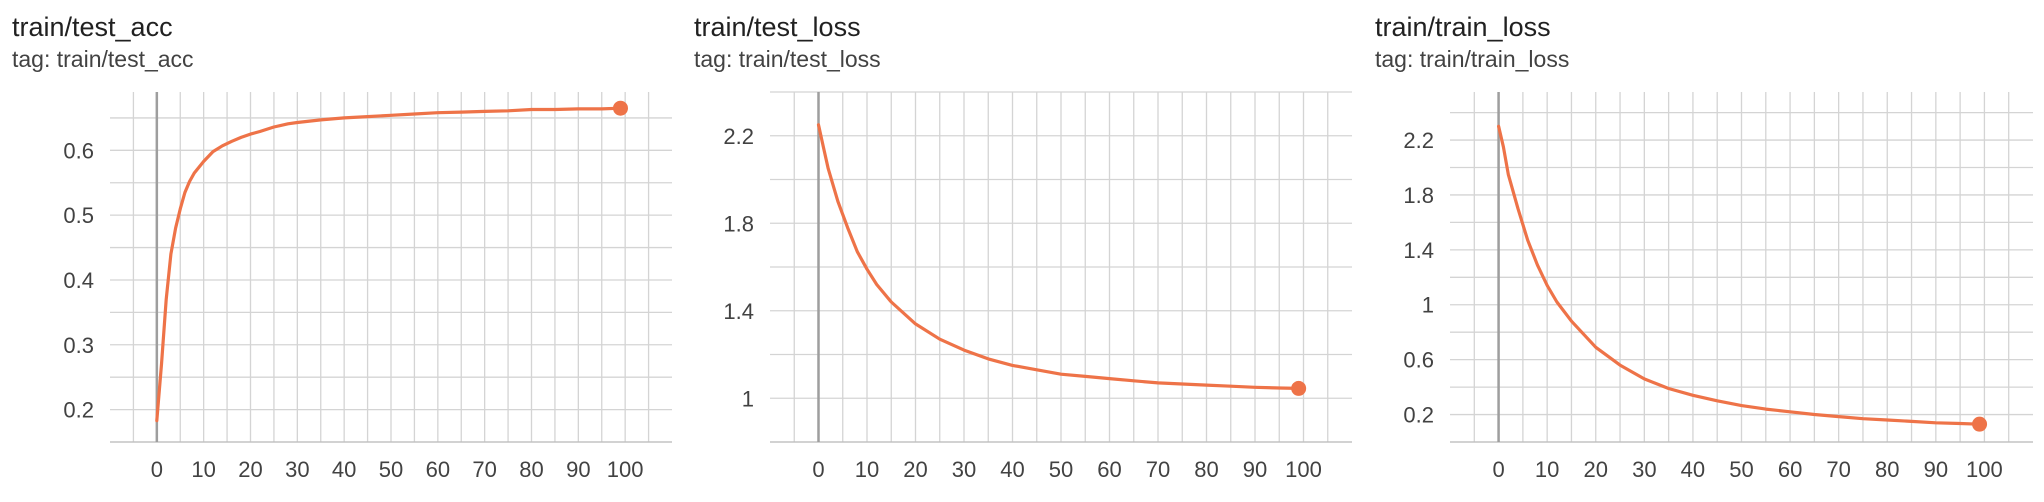 This screenshot has width=2044, height=502. Describe the element at coordinates (92, 27) in the screenshot. I see `chart-title: train/test_acc` at that location.